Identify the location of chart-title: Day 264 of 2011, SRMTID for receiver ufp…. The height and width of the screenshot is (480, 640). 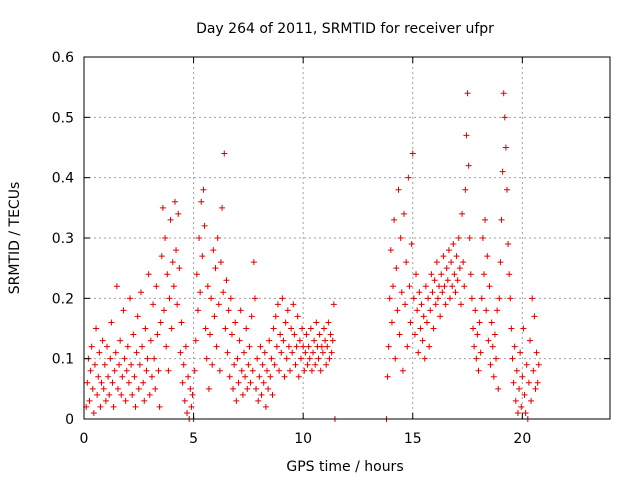
(345, 29).